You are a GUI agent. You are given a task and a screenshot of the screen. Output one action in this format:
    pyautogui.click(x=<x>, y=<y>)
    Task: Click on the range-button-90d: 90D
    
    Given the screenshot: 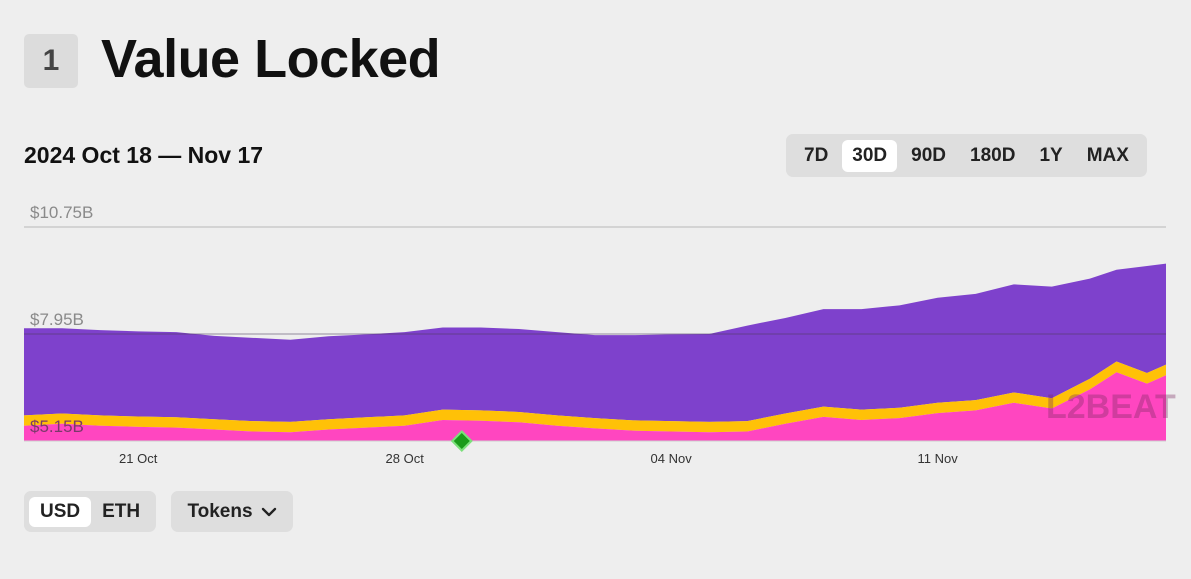 What is the action you would take?
    pyautogui.click(x=929, y=155)
    